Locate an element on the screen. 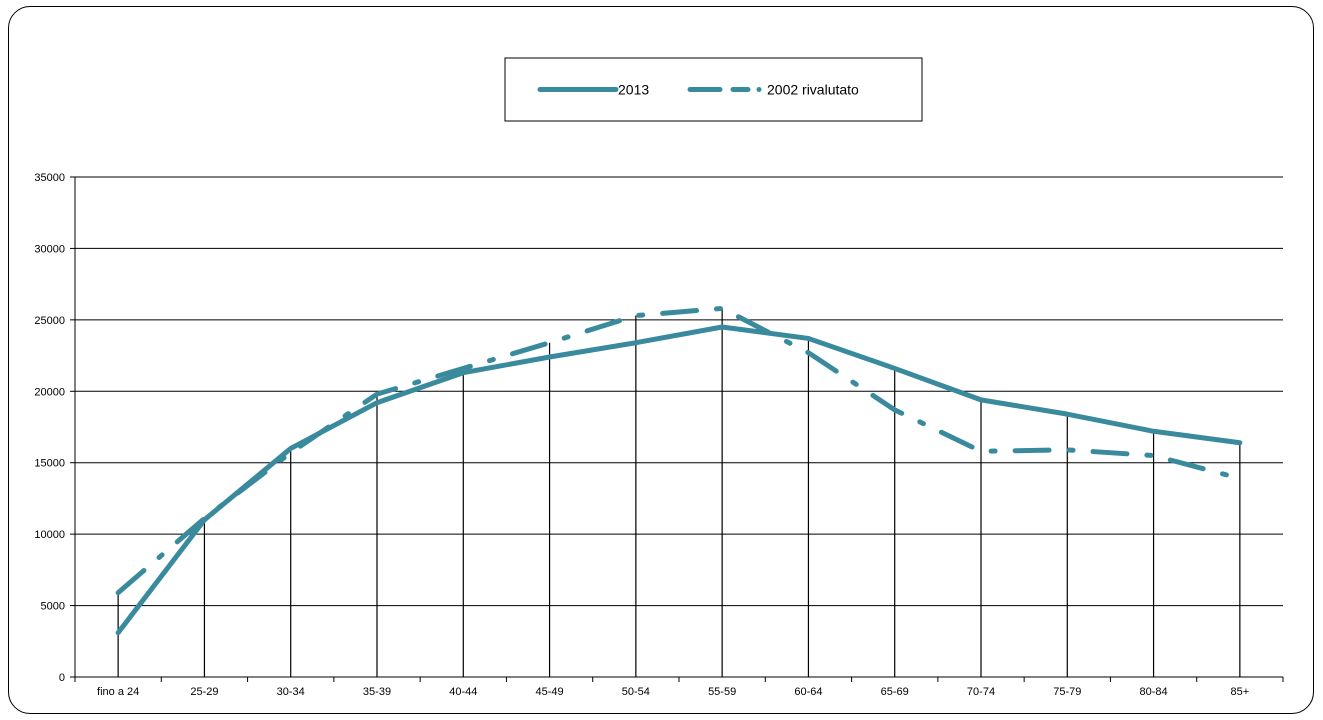  x-tick-label: 25-29 is located at coordinates (204, 692).